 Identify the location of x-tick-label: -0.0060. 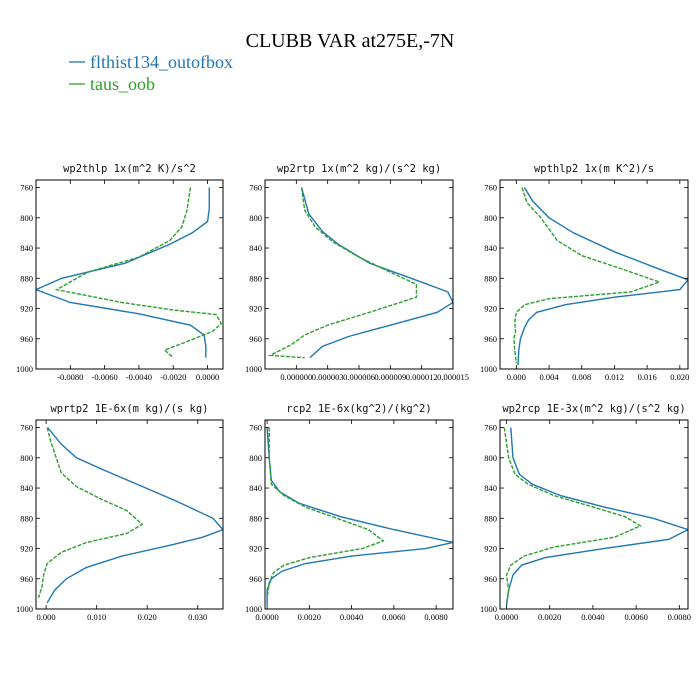
(105, 377).